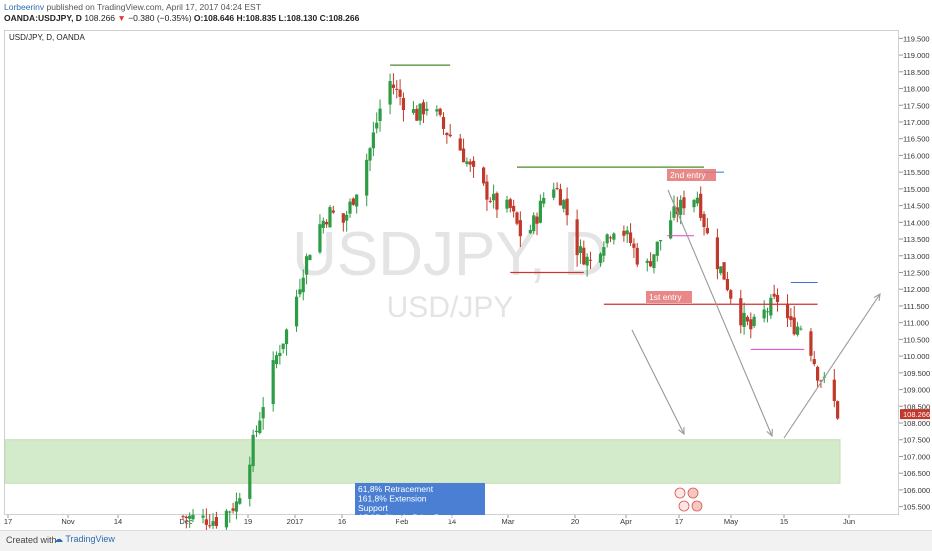  What do you see at coordinates (121, 18) in the screenshot?
I see `down-arrow-icon: ▼` at bounding box center [121, 18].